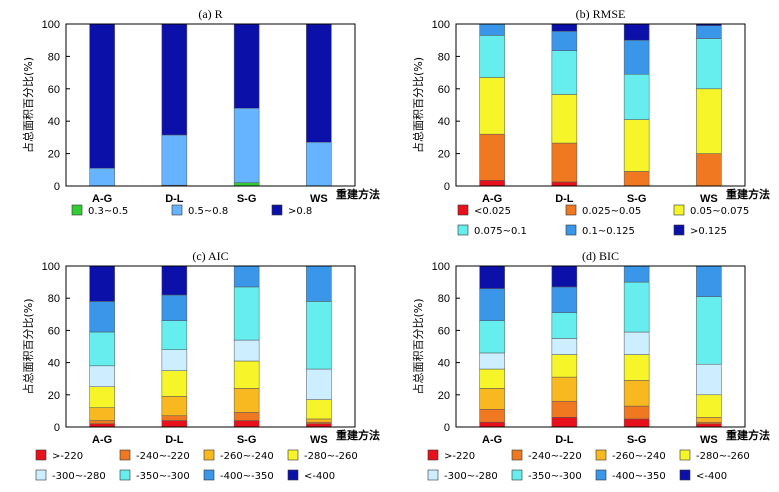 This screenshot has width=779, height=492. I want to click on x-tick-label: D-L, so click(564, 440).